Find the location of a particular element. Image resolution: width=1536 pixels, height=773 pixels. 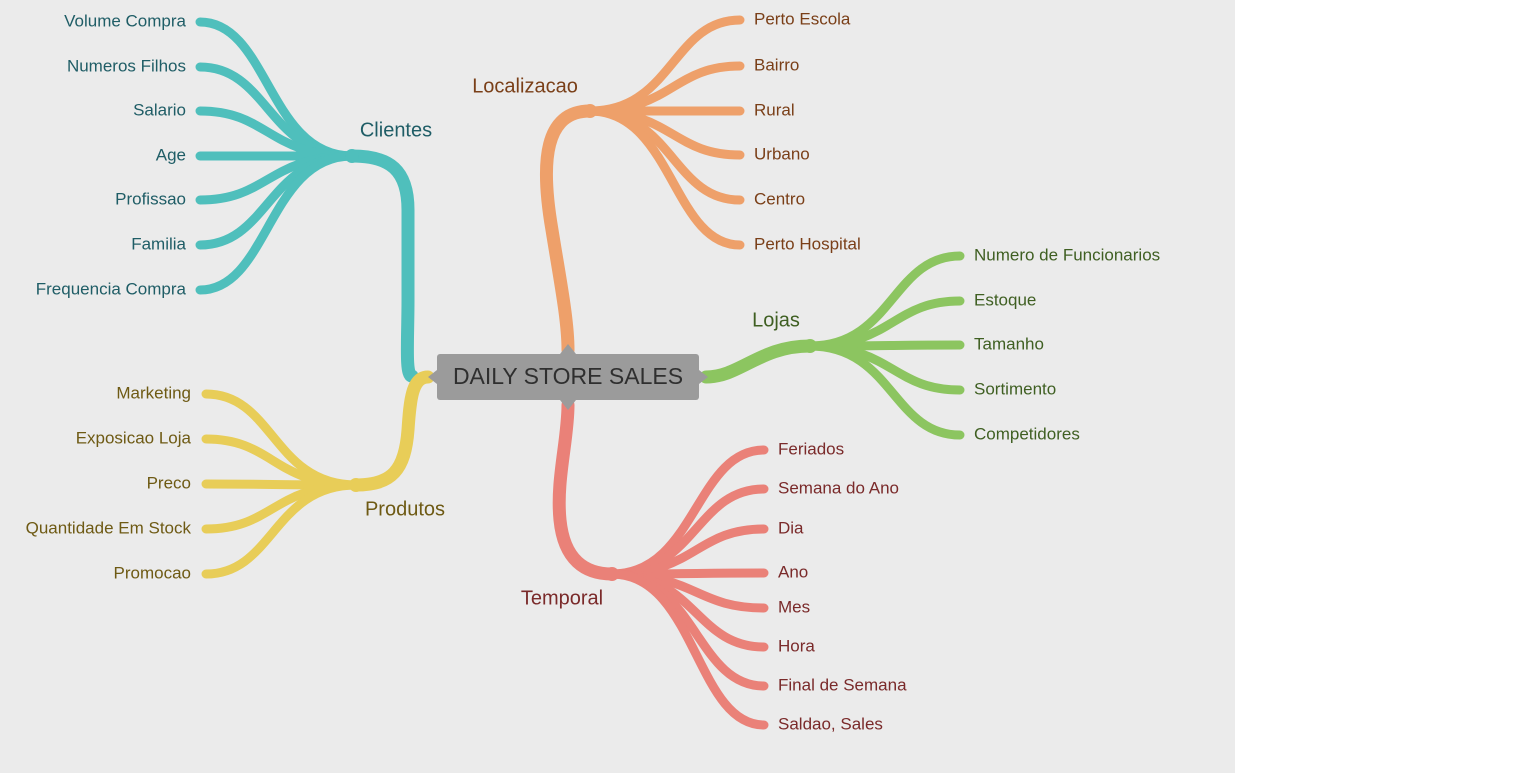

branch-hub-localizacao is located at coordinates (590, 111).